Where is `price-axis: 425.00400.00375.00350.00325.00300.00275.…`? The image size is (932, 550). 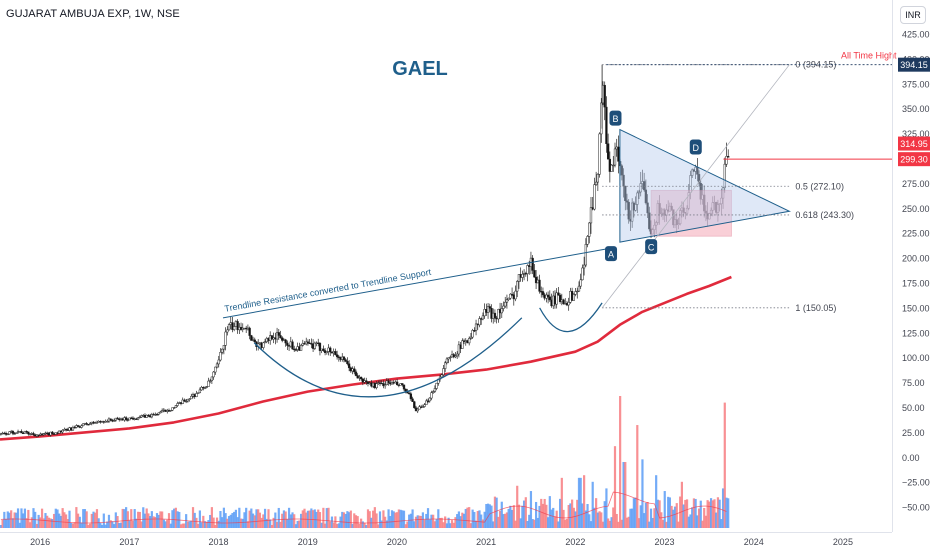 price-axis: 425.00400.00375.00350.00325.00300.00275.… is located at coordinates (911, 266).